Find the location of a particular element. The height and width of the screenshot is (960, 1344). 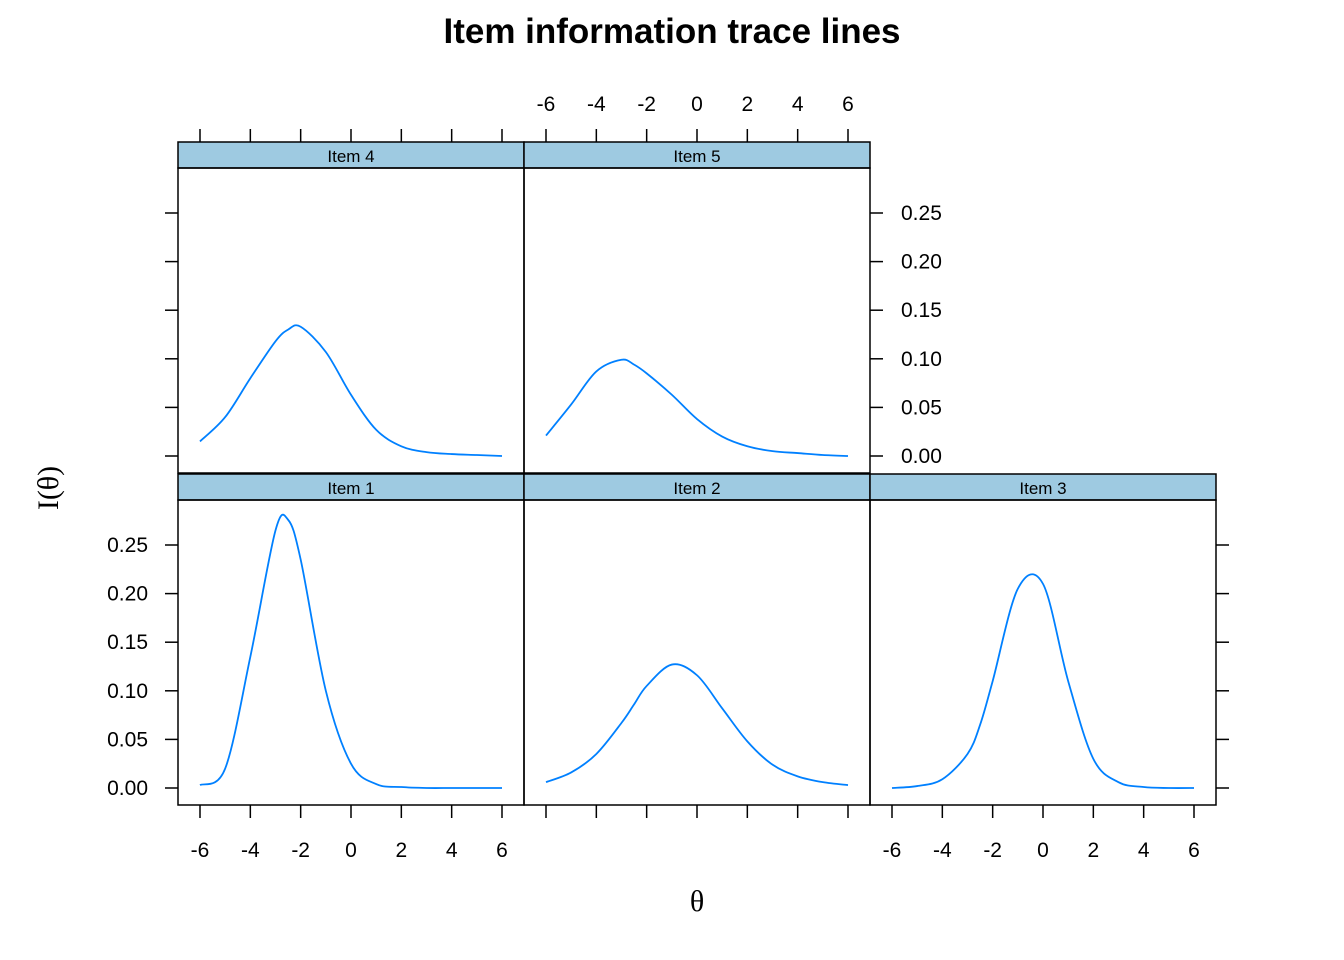

y-axis-label: I(θ) is located at coordinates (48, 488).